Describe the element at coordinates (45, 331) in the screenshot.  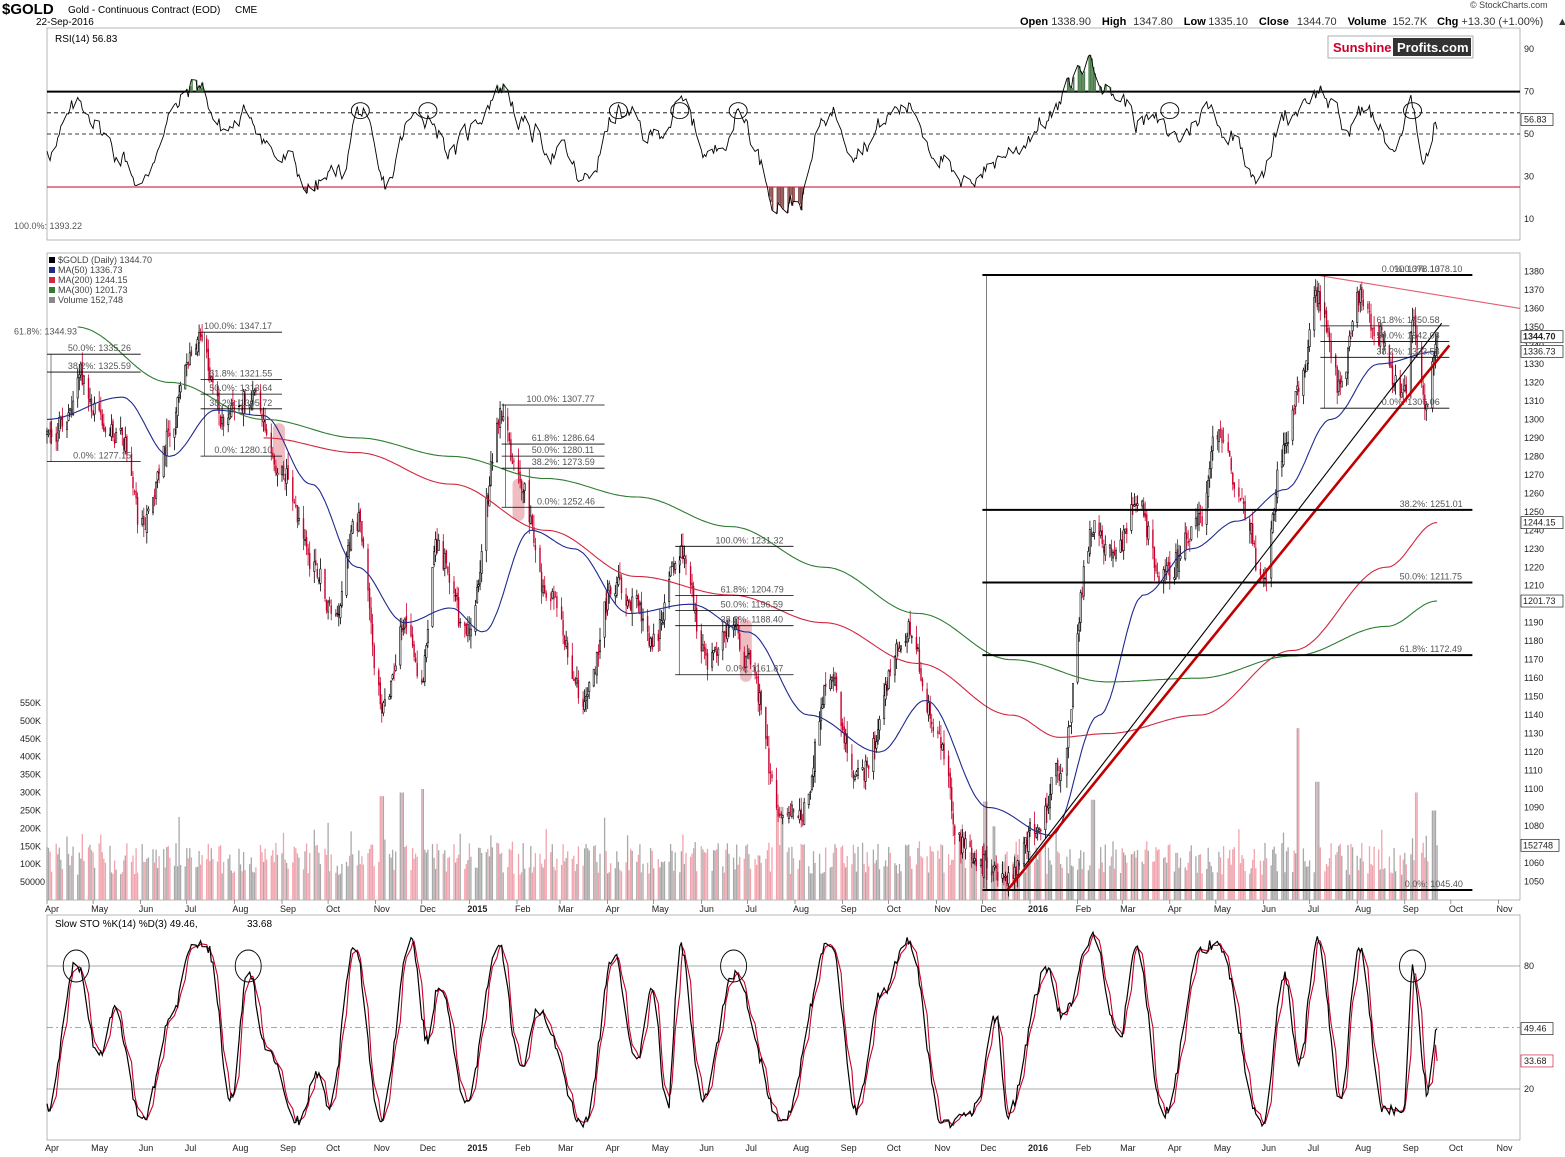
I see `fib-outside-label: 61.8%: 1344.93` at that location.